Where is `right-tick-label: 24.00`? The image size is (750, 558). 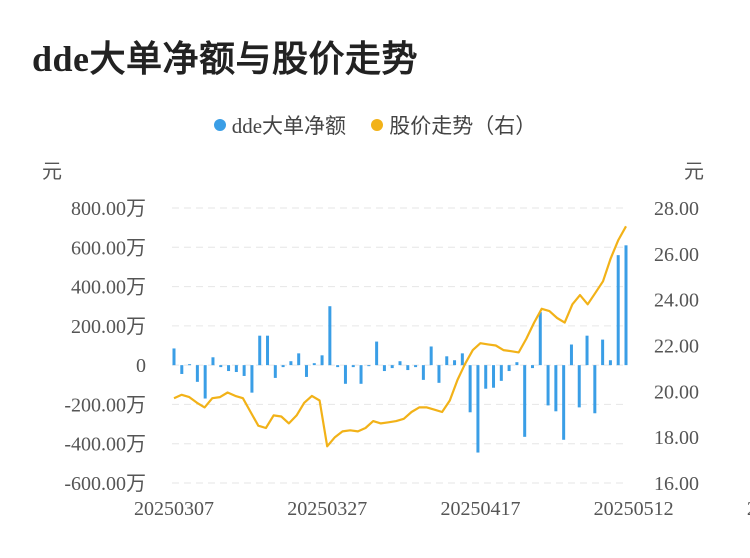
right-tick-label: 24.00 is located at coordinates (676, 301).